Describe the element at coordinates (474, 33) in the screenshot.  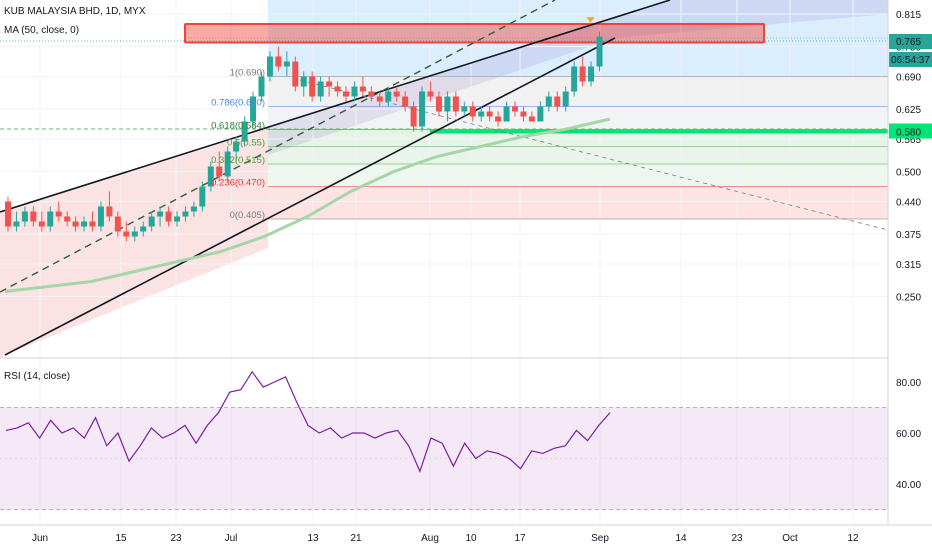
I see `resistance-zone` at that location.